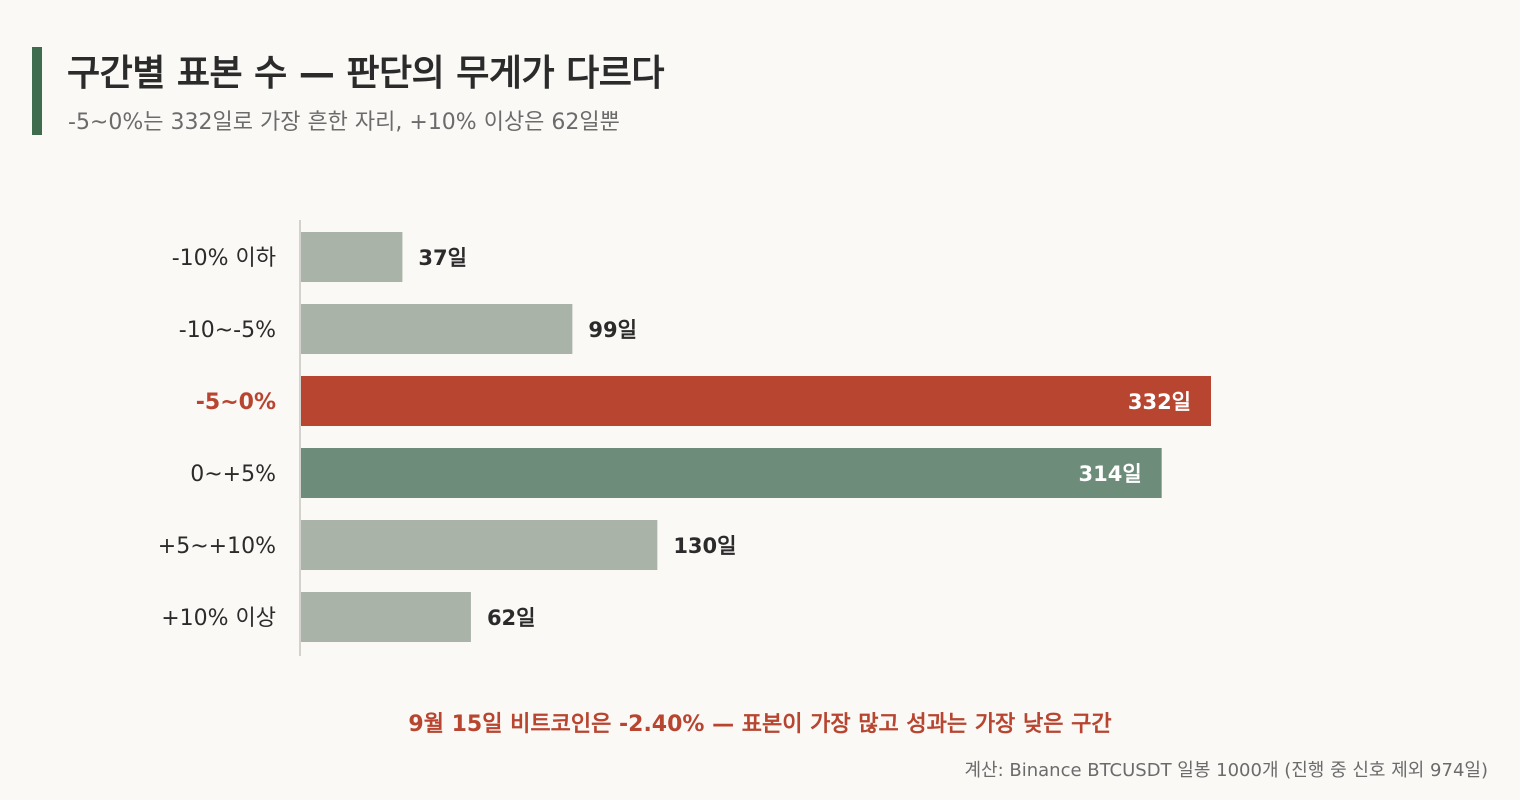  I want to click on title-accent-bar, so click(37, 91).